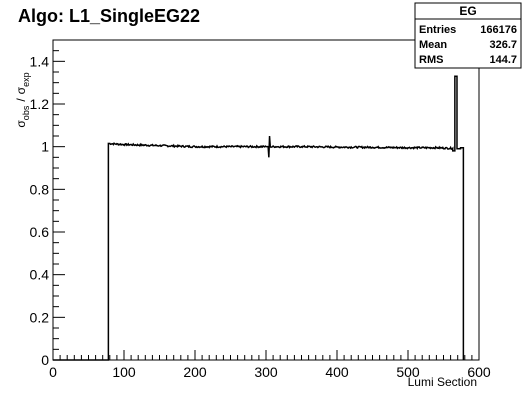  What do you see at coordinates (53, 372) in the screenshot?
I see `x-tick-label: 0` at bounding box center [53, 372].